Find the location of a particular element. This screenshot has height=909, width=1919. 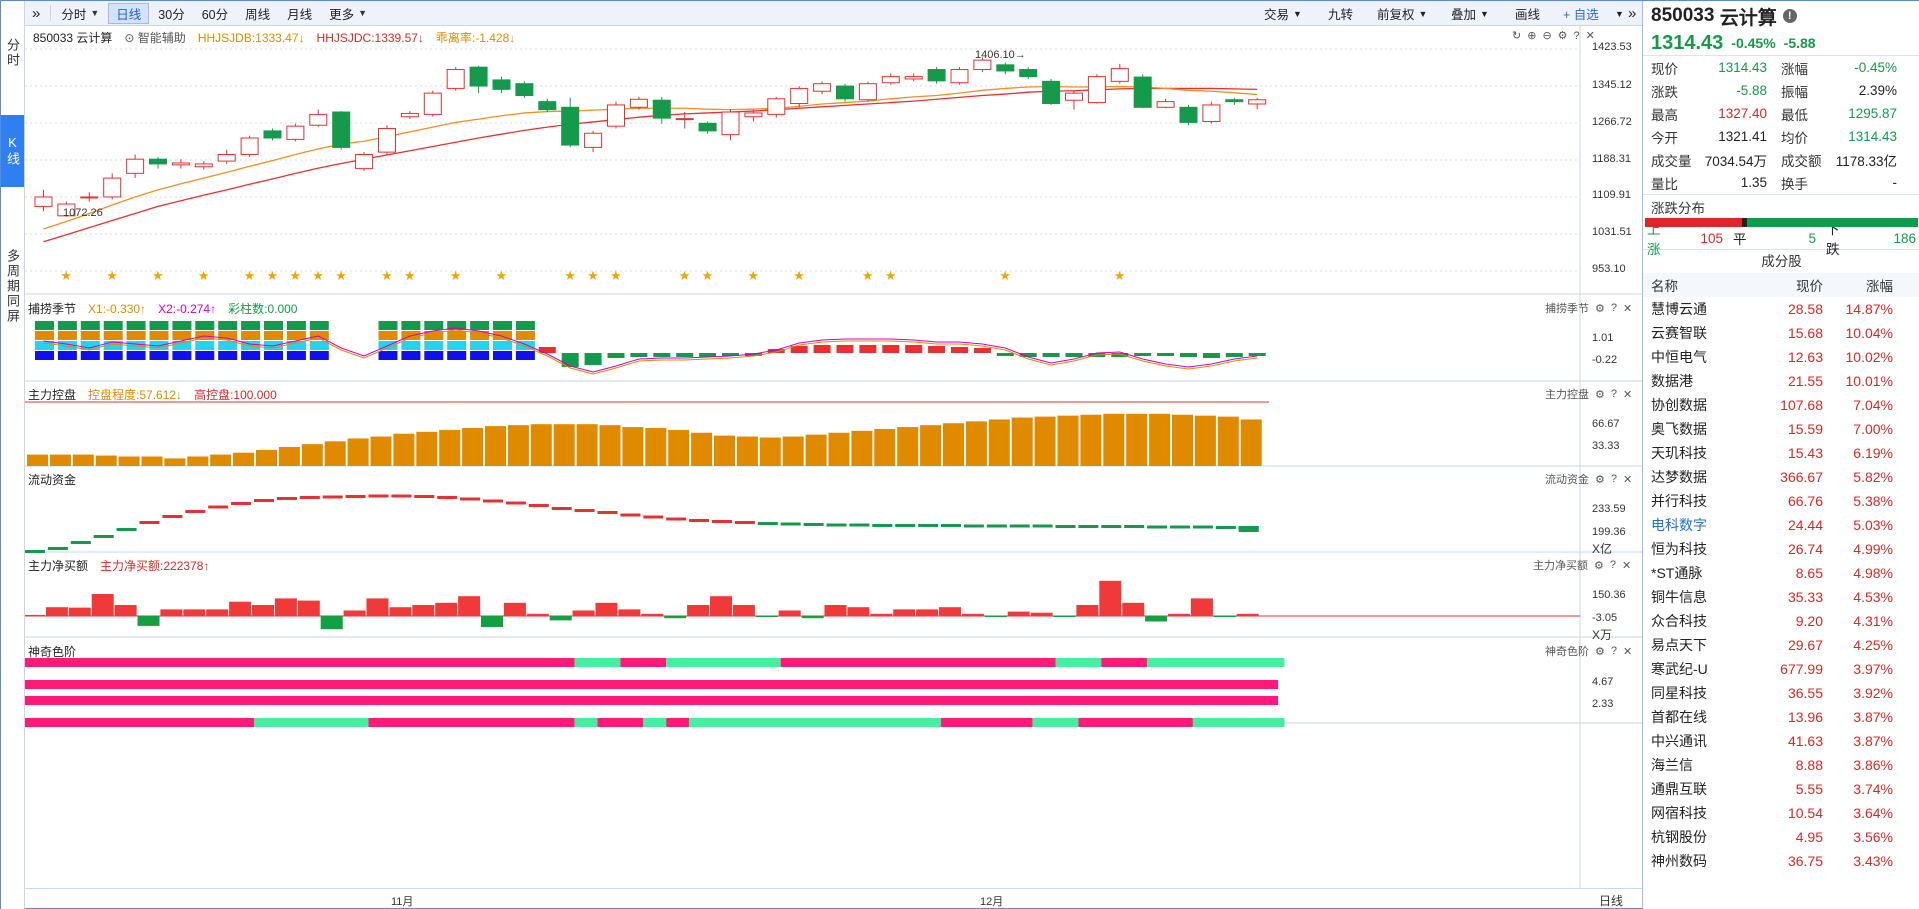

constituent-row: 协创数据 107.68 7.04% is located at coordinates (1781, 405).